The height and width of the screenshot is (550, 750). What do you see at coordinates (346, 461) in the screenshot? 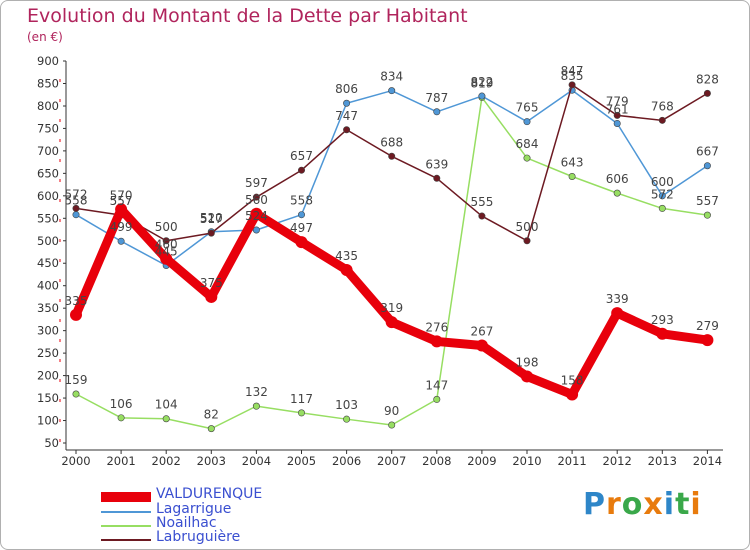
I see `x-tick-label-6: 2006` at bounding box center [346, 461].